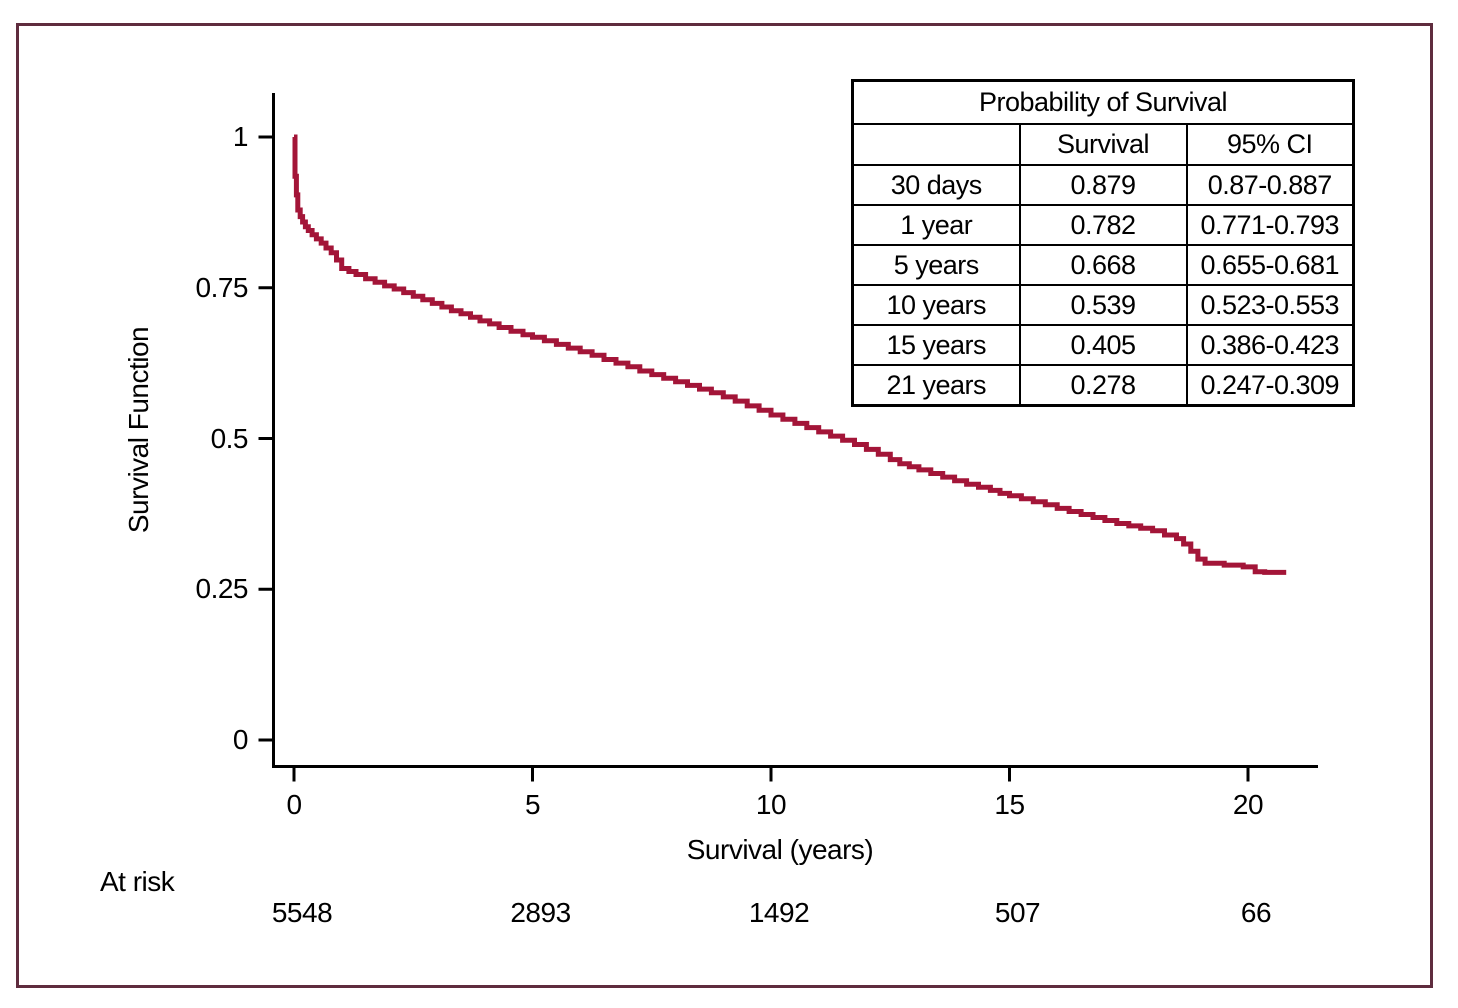 Image resolution: width=1458 pixels, height=1008 pixels. What do you see at coordinates (771, 804) in the screenshot?
I see `x-tick-label: 10` at bounding box center [771, 804].